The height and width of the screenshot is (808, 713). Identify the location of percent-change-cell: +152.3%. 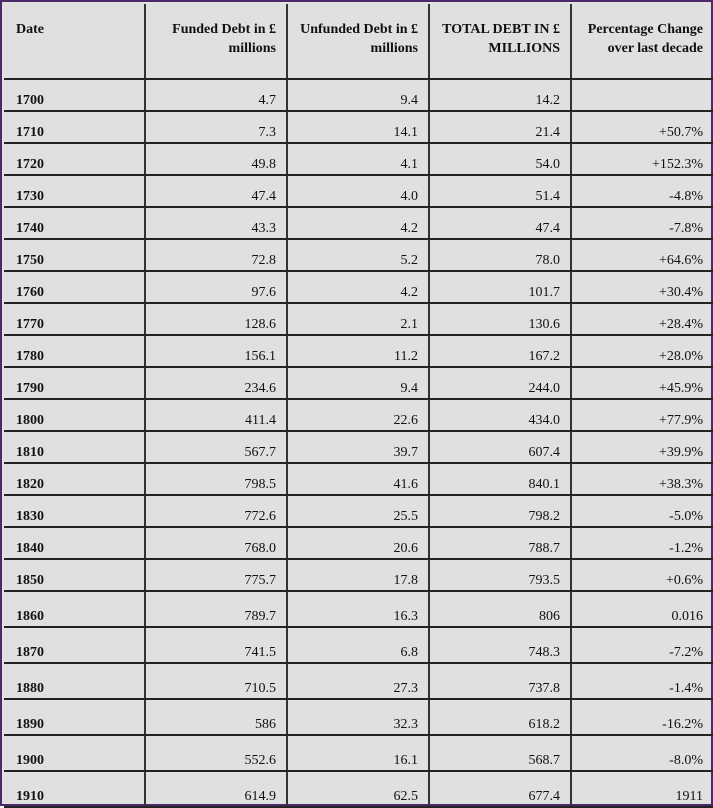
(641, 159).